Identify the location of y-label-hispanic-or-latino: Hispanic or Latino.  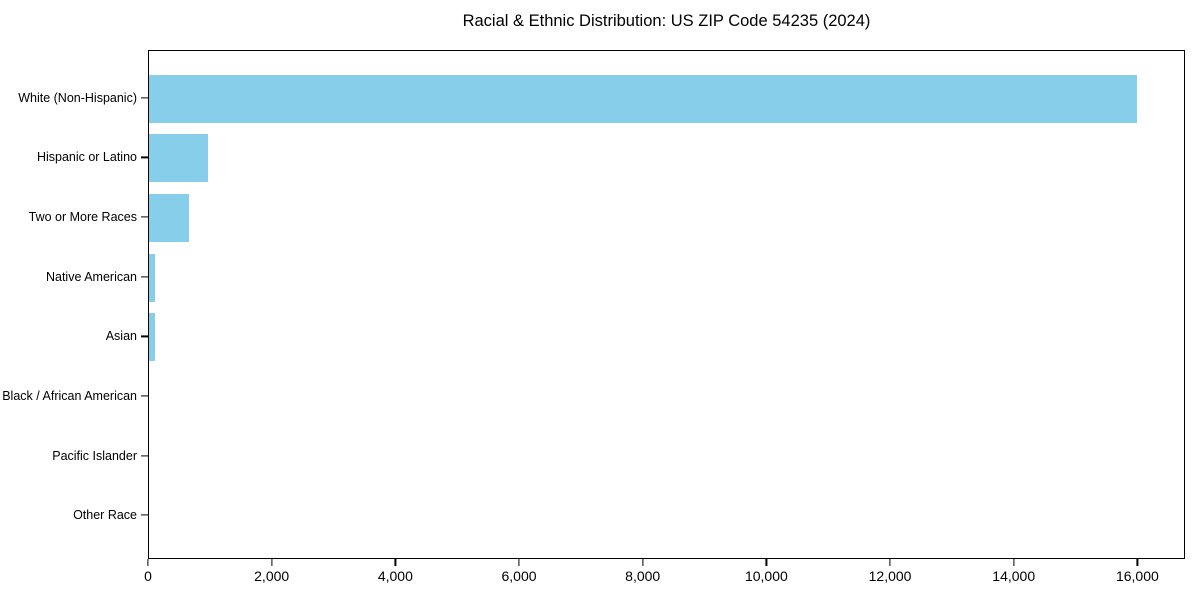
(86, 157).